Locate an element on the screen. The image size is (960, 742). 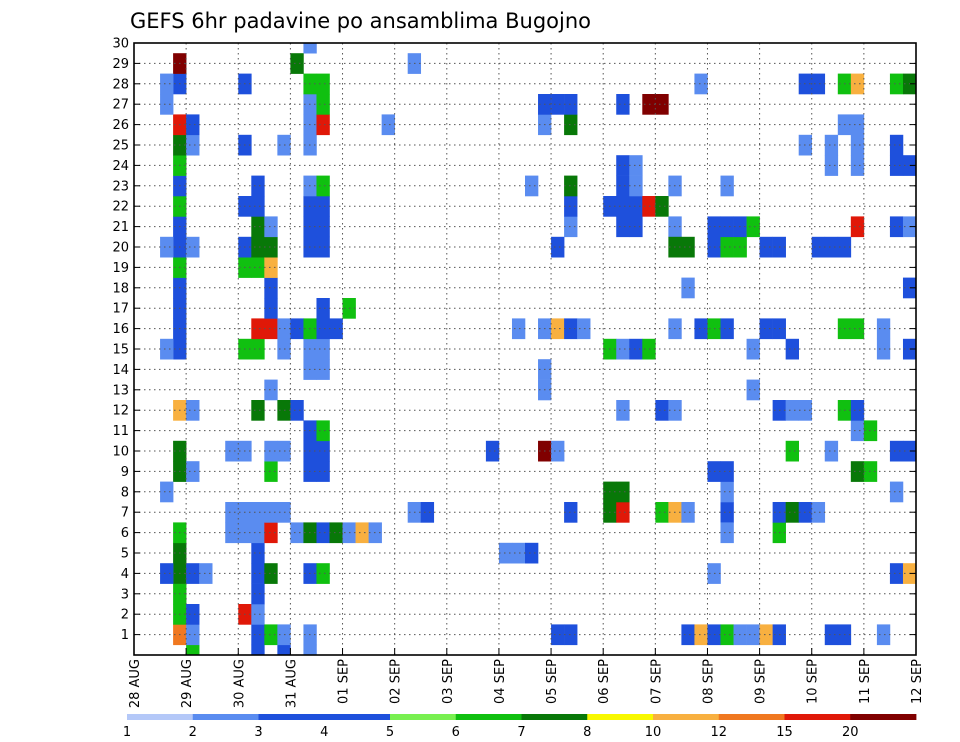
x-tick-label-7: 04 SEP is located at coordinates (500, 681).